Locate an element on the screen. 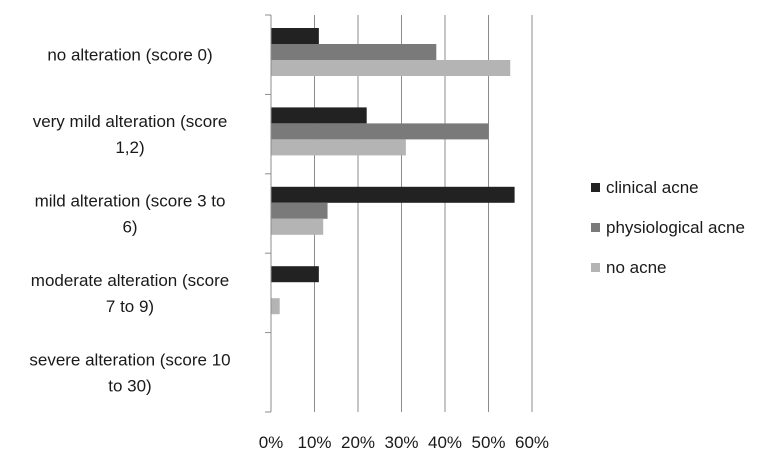  category-label: very mild alteration (score 1,2) is located at coordinates (130, 134).